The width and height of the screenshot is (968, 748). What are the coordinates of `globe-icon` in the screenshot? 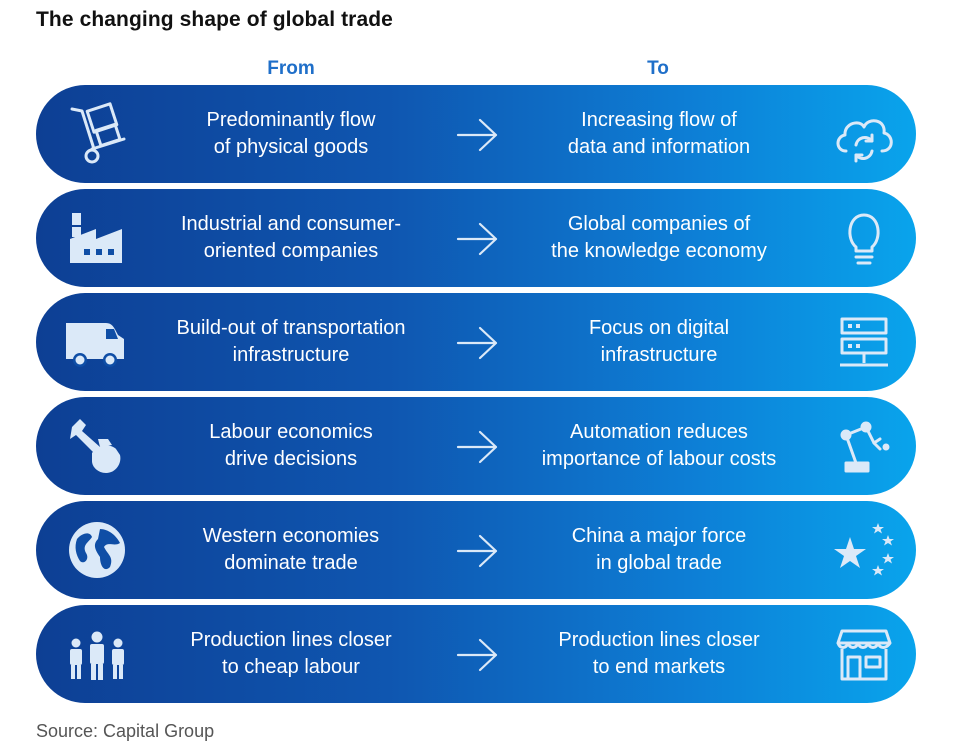 It's located at (97, 550).